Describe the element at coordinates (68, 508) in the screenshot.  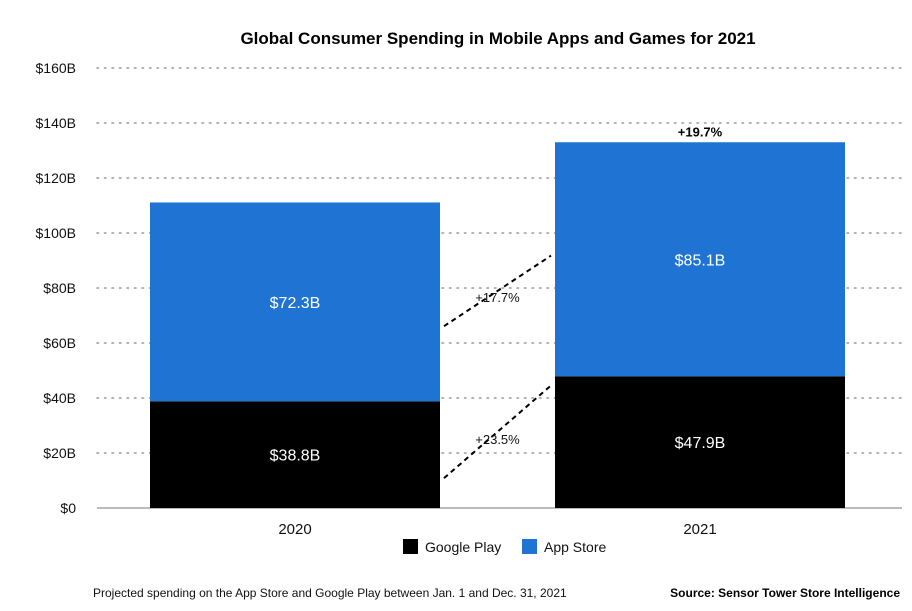
I see `y-tick-label: $0` at that location.